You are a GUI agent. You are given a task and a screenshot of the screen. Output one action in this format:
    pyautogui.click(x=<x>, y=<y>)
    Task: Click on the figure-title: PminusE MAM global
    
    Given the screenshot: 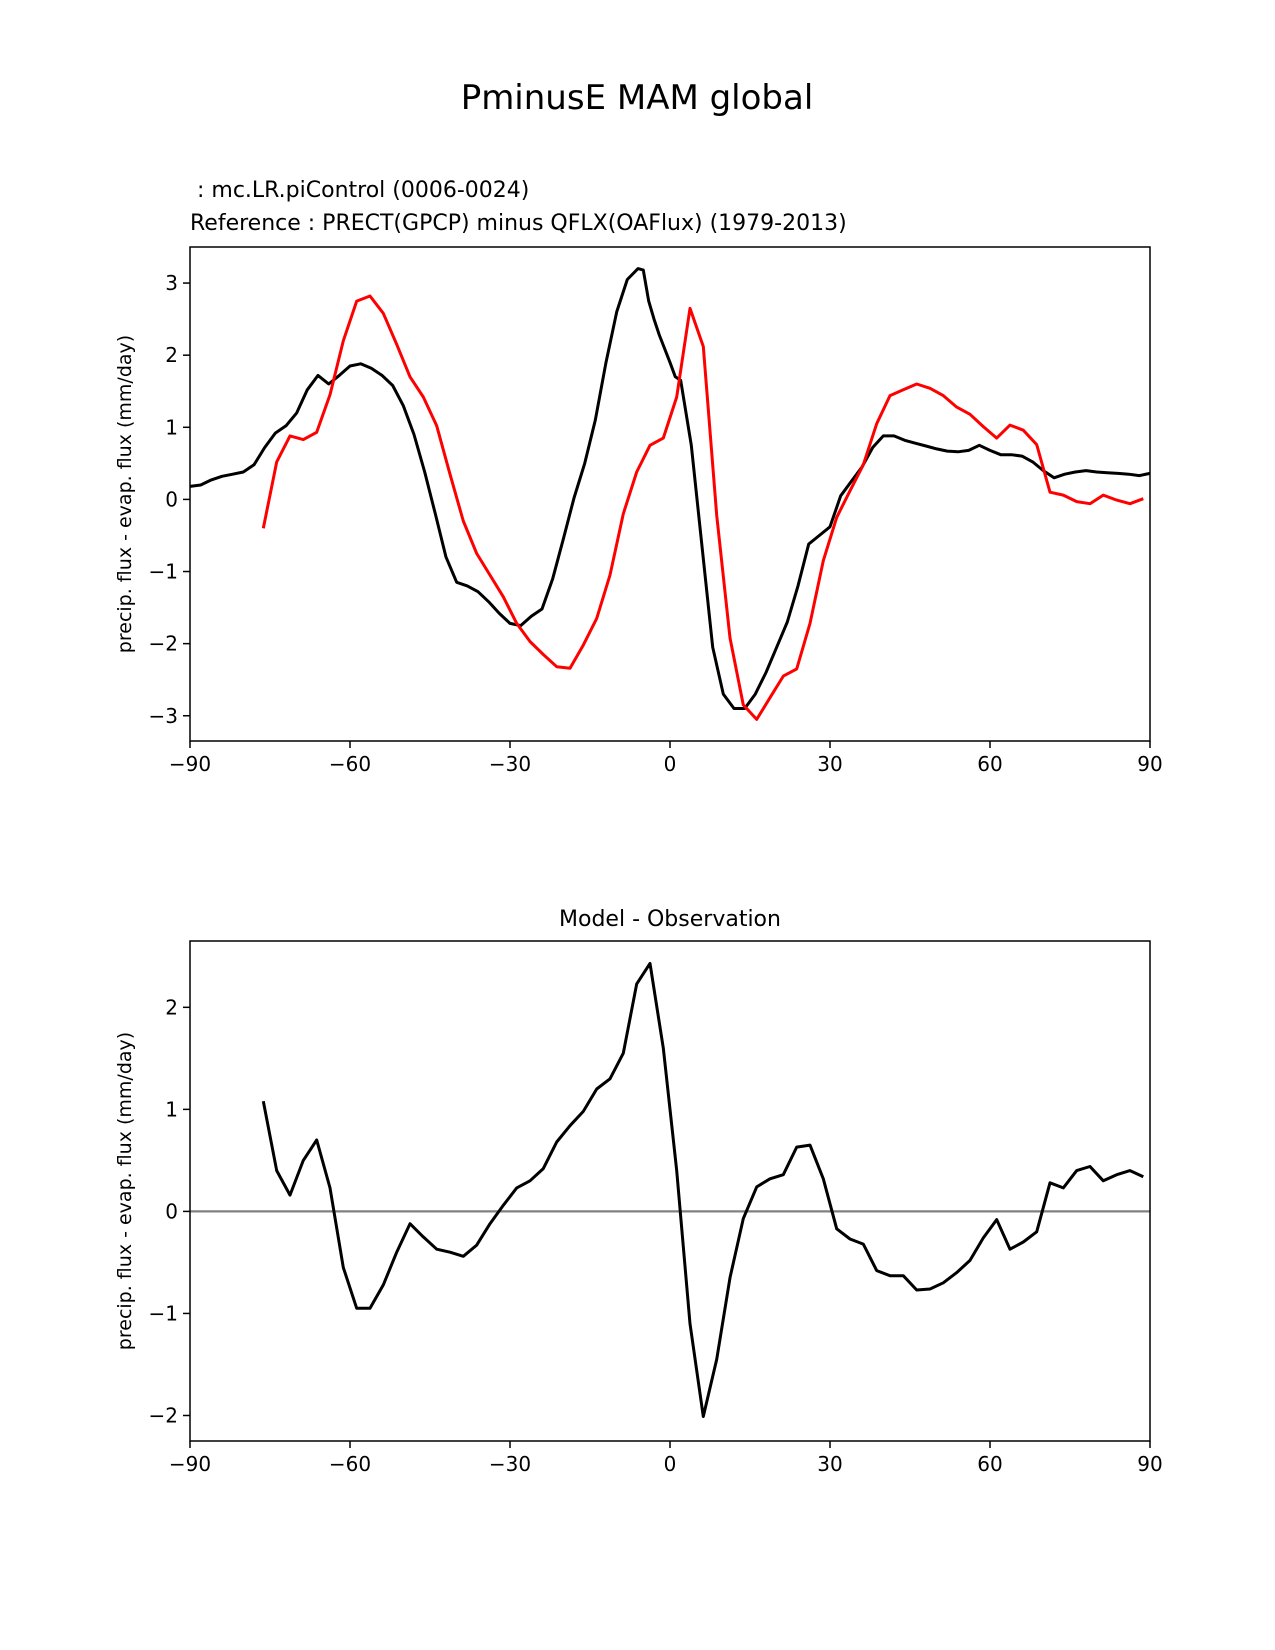 What is the action you would take?
    pyautogui.click(x=637, y=98)
    